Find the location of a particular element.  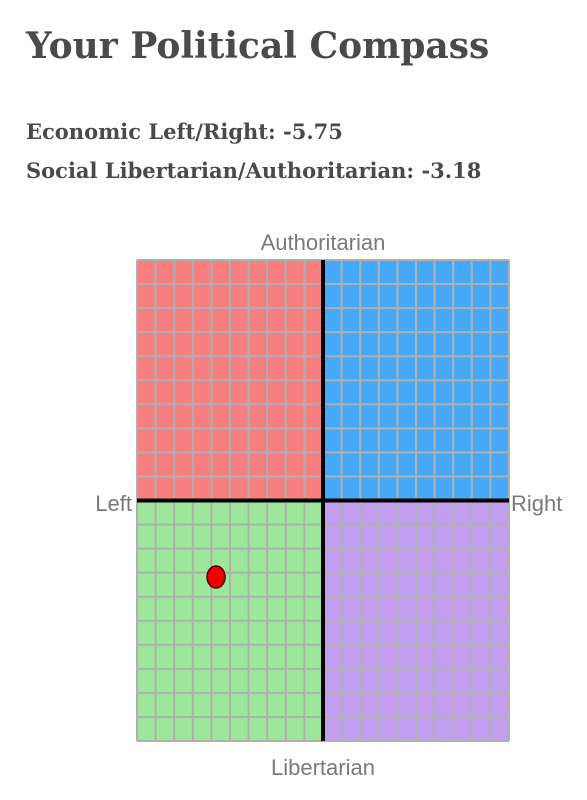

axis-label-bottom: Libertarian is located at coordinates (323, 767).